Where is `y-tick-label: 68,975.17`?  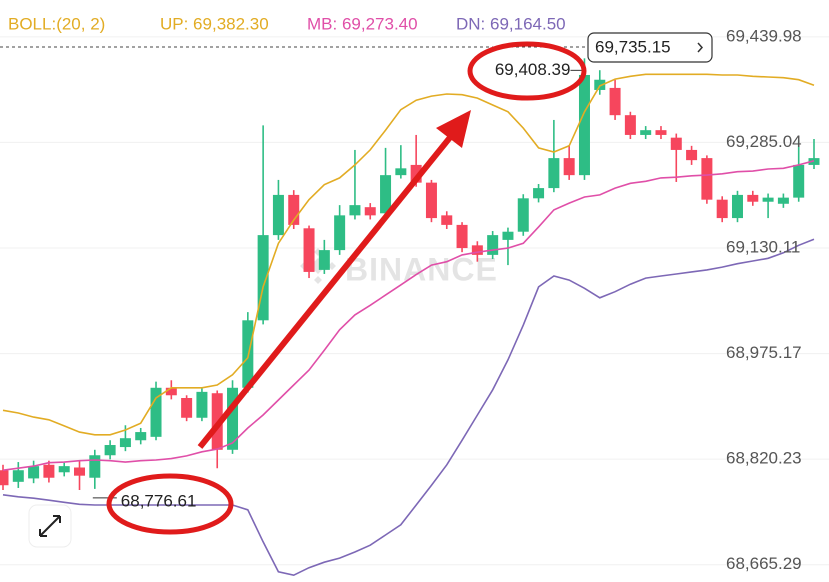 y-tick-label: 68,975.17 is located at coordinates (764, 352).